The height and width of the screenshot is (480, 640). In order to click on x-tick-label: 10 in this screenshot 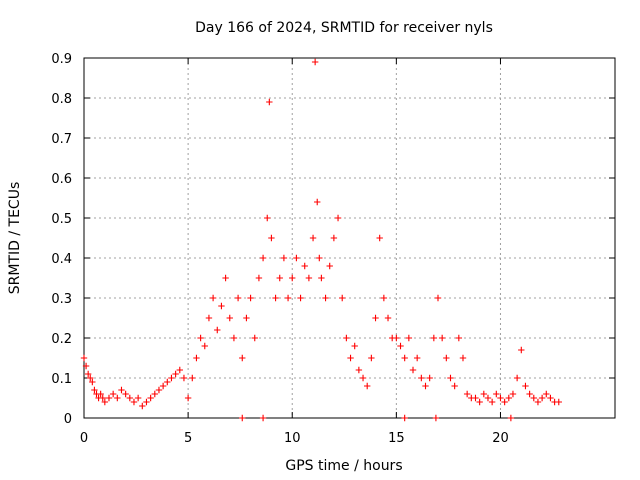, I will do `click(292, 438)`.